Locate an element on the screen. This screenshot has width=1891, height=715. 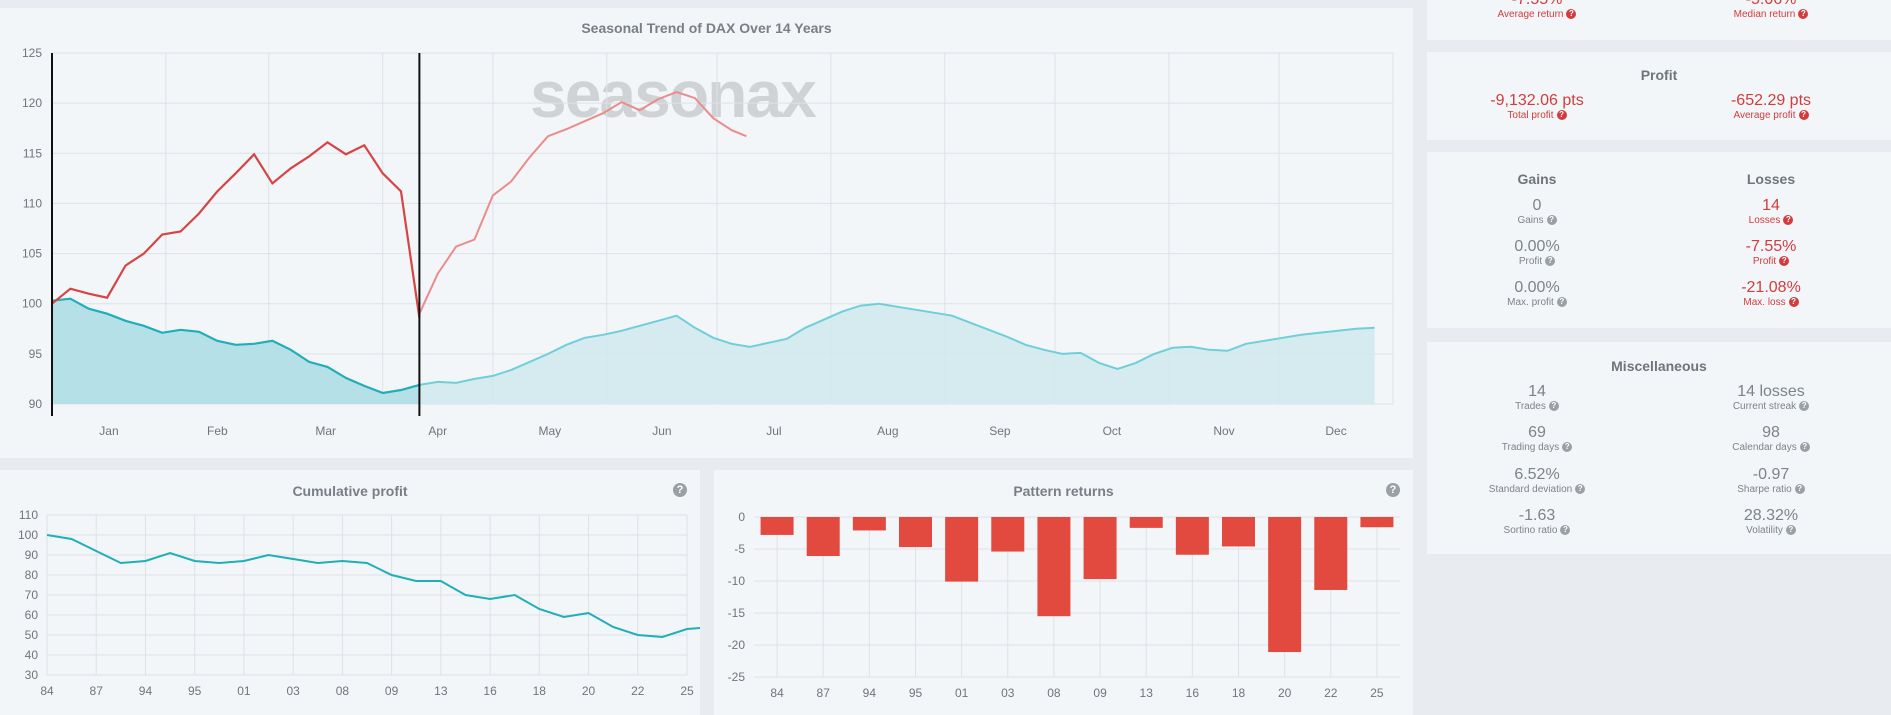
y-tick-label: 105 is located at coordinates (32, 254).